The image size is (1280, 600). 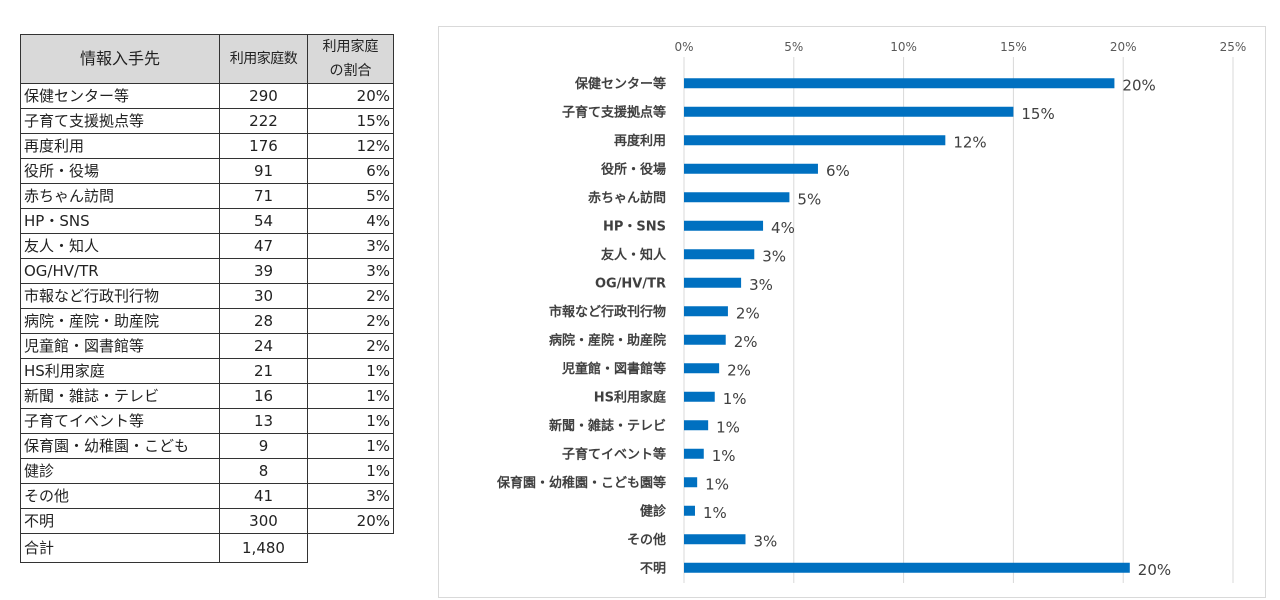 I want to click on row-source: 児童館・図書館等, so click(x=120, y=346).